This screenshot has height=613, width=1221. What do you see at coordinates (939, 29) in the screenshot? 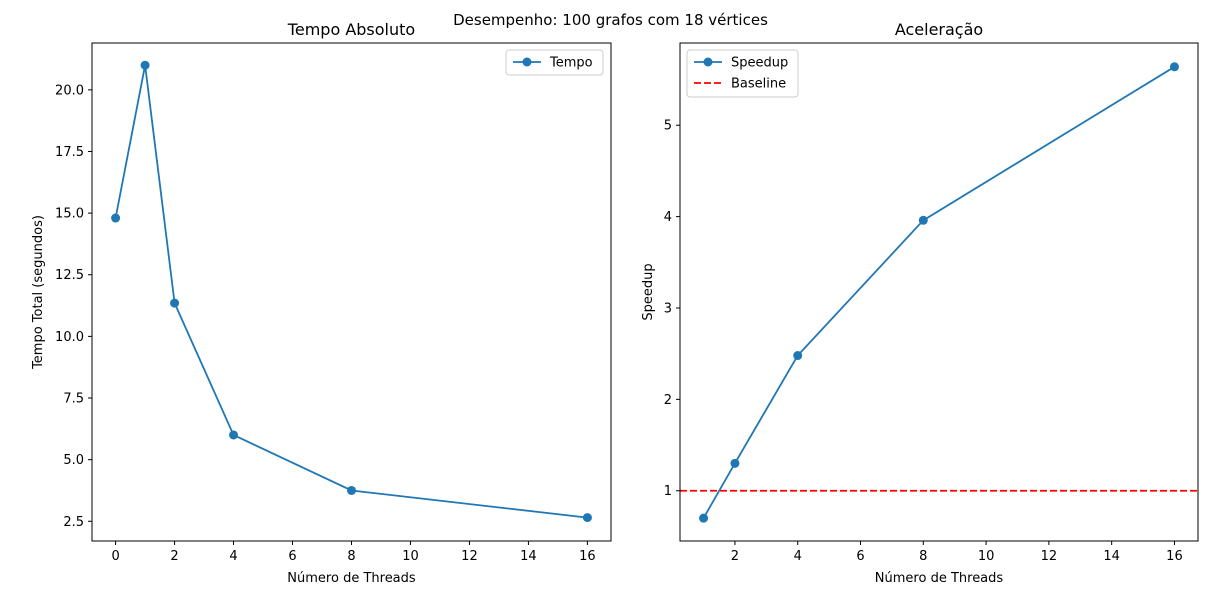
I see `chart-title: Aceleração` at bounding box center [939, 29].